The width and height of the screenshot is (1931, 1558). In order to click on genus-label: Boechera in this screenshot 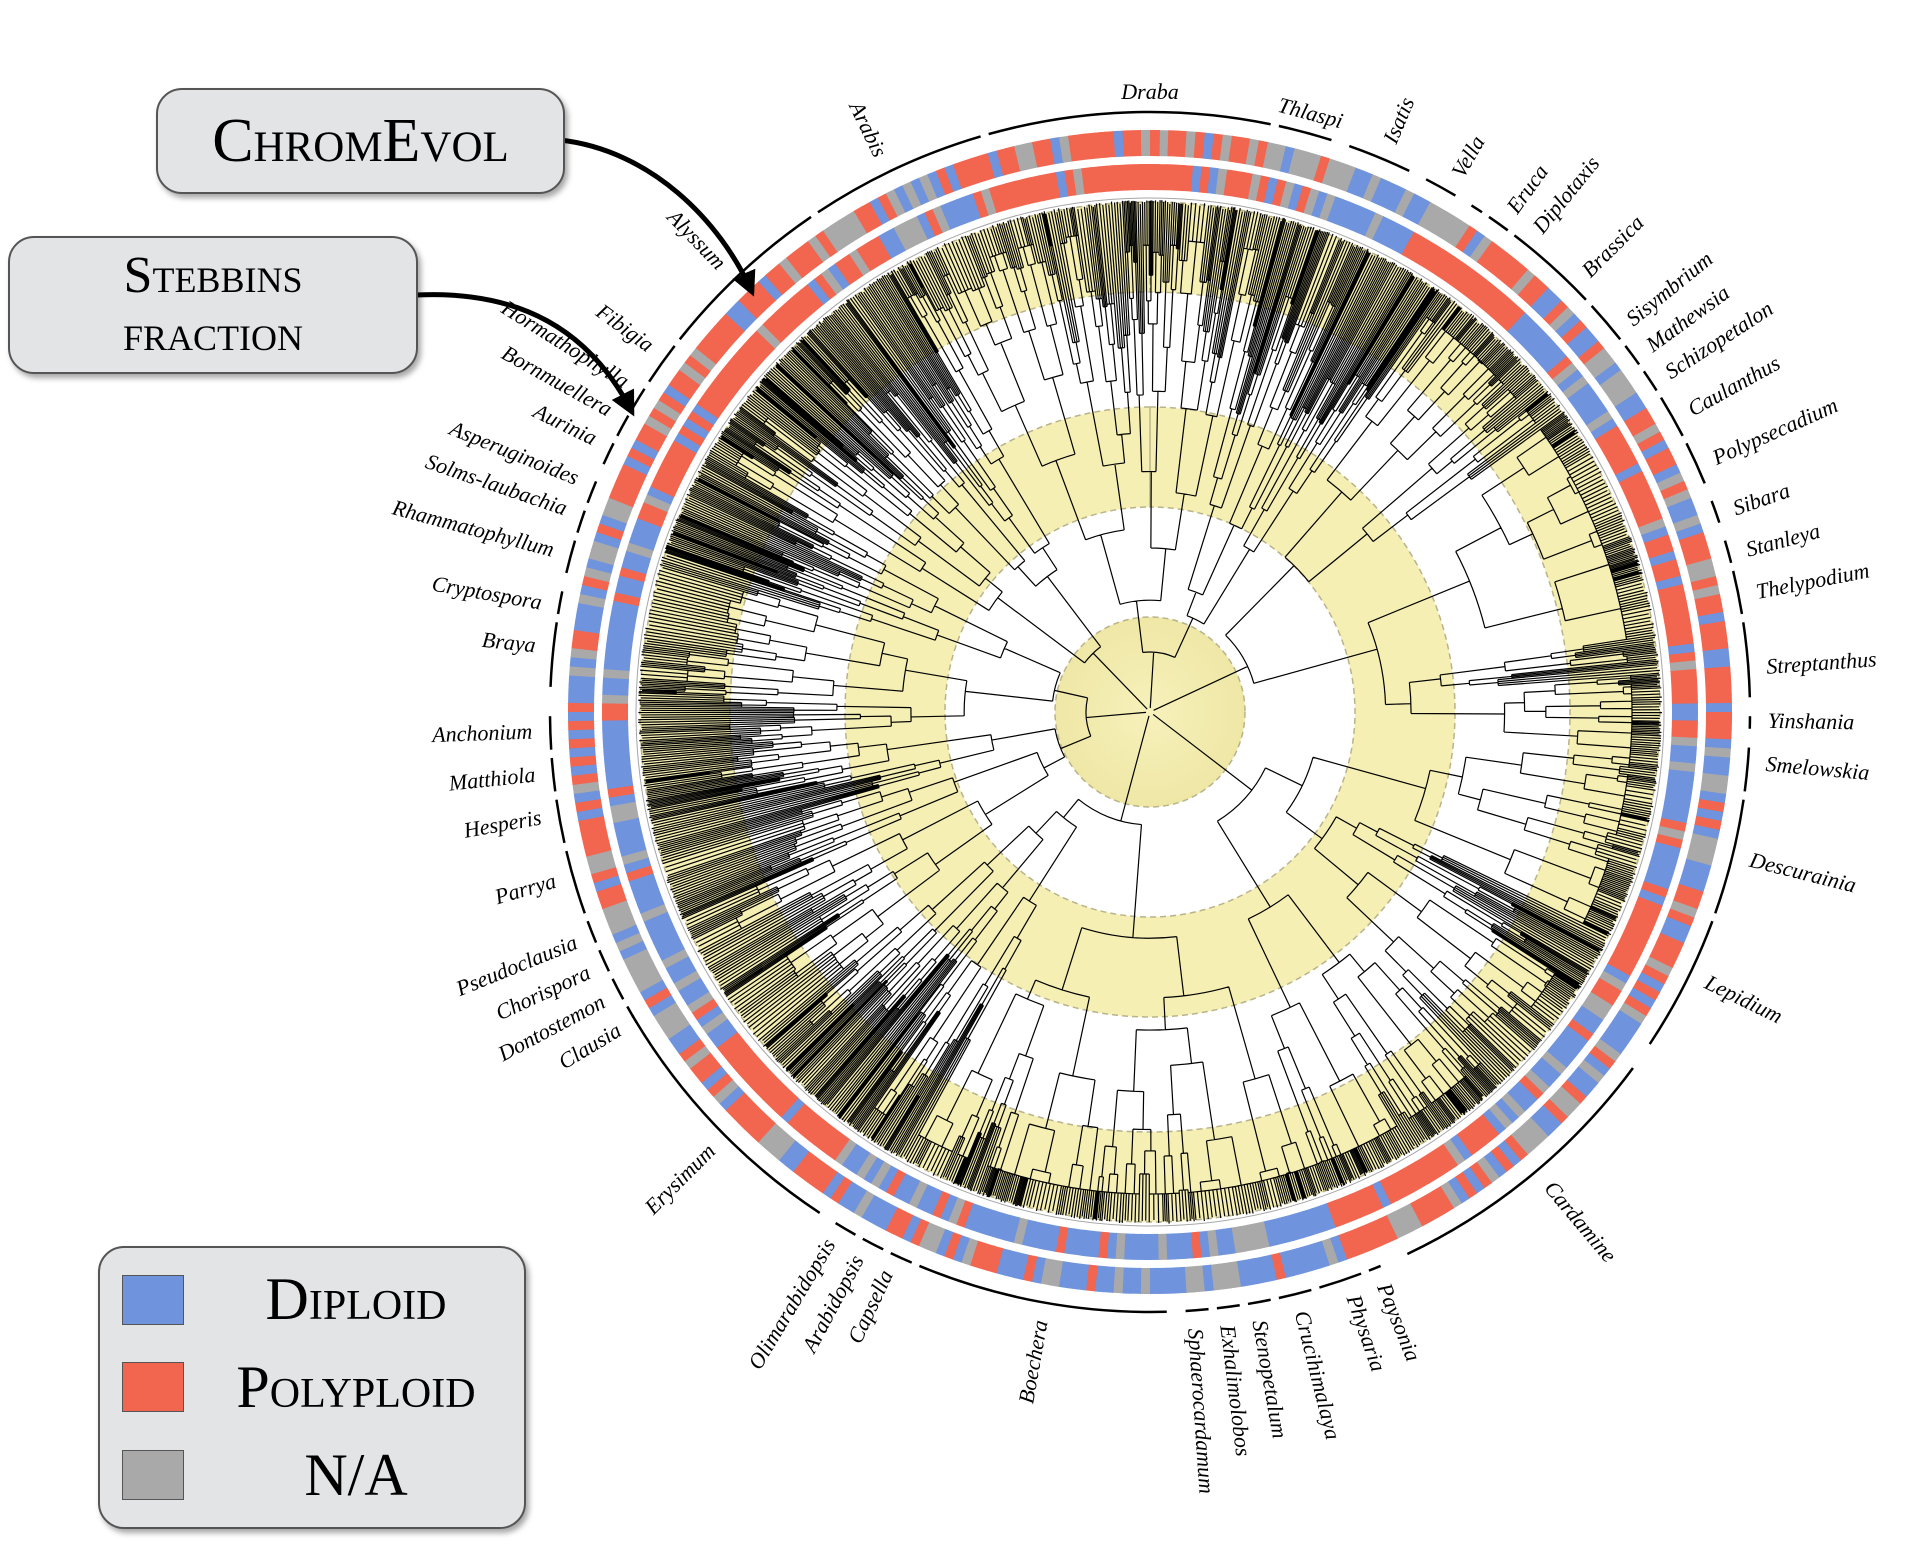, I will do `click(1032, 1361)`.